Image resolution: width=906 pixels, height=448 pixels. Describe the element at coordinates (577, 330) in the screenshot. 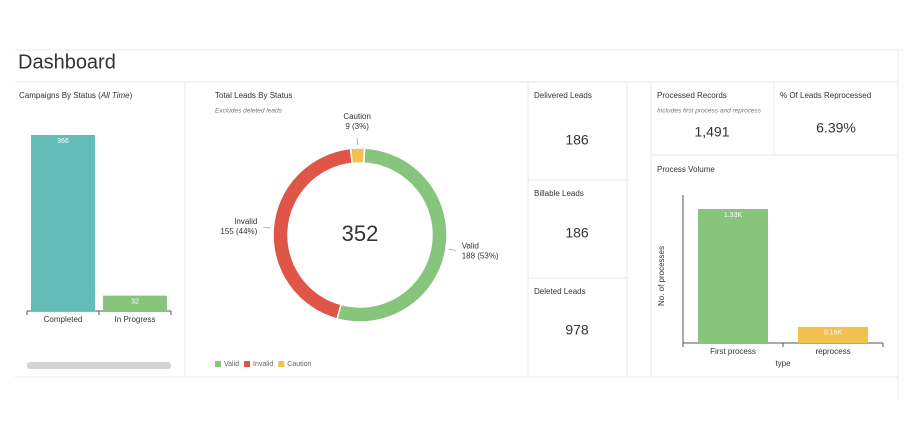

I see `kpi-value: 978` at that location.